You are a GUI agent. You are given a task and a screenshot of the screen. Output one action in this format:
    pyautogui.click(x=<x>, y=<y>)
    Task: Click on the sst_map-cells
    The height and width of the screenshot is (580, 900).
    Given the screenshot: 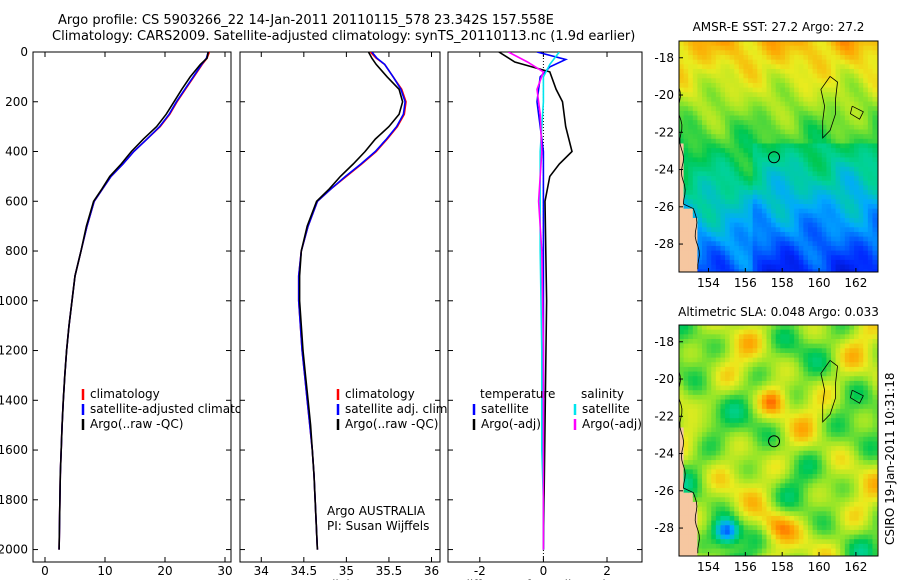 What is the action you would take?
    pyautogui.click(x=778, y=156)
    